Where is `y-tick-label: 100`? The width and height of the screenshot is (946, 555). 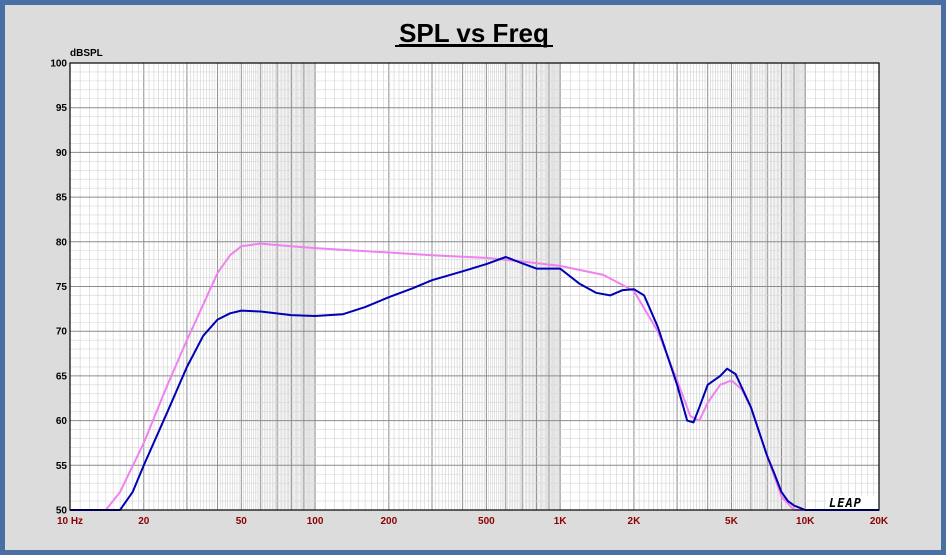 y-tick-label: 100 is located at coordinates (58, 64).